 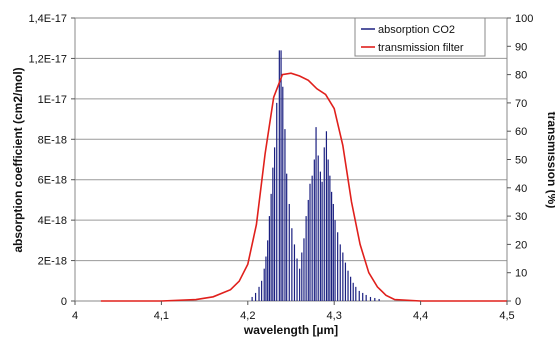 I want to click on right-tick-label: 40, so click(x=521, y=189).